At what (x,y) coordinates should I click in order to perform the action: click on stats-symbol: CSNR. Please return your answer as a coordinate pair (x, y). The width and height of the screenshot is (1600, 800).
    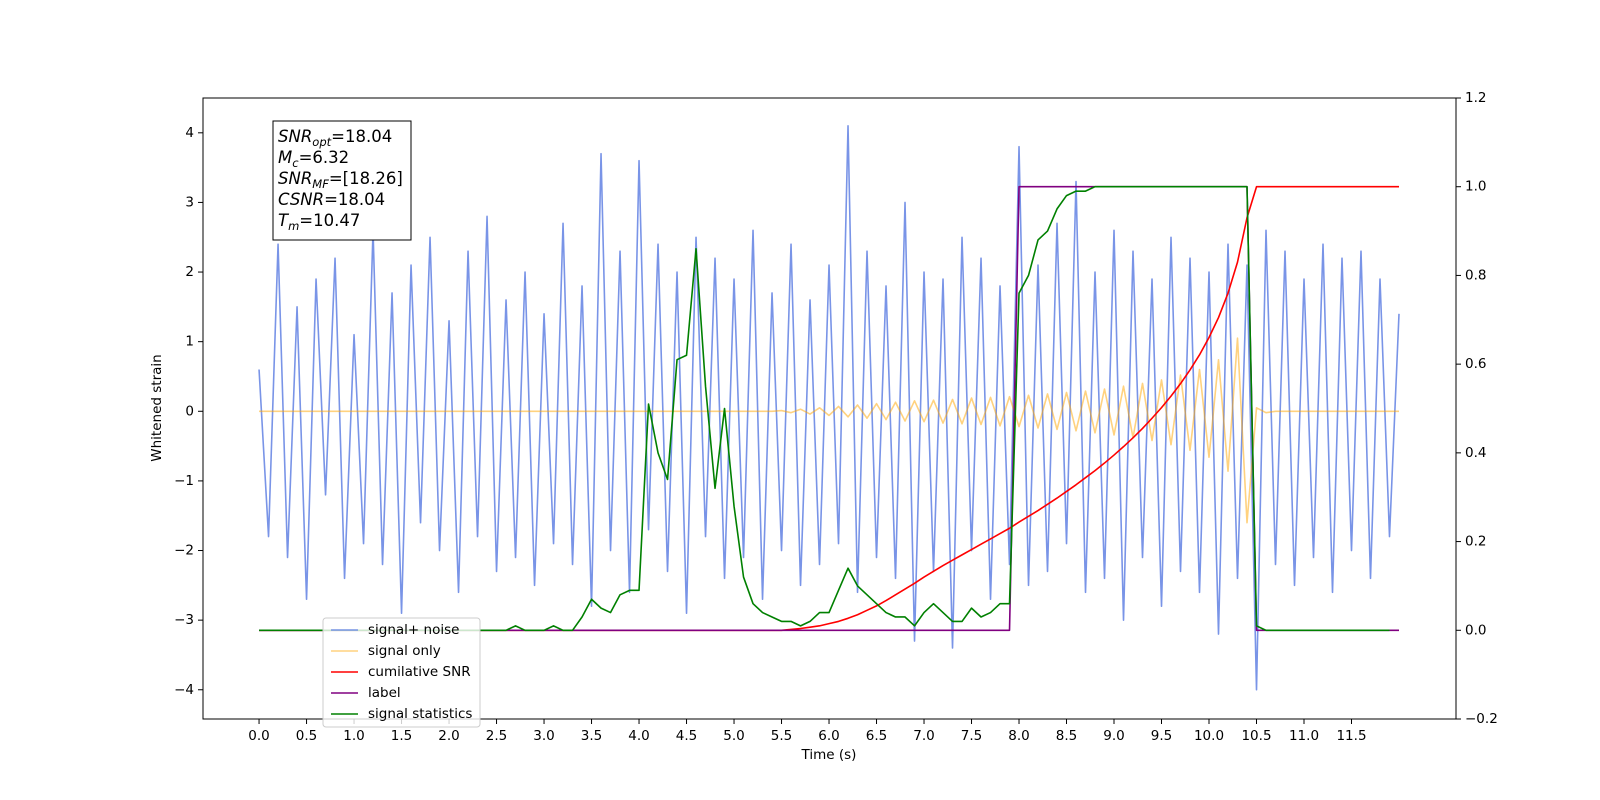
    Looking at the image, I should click on (301, 199).